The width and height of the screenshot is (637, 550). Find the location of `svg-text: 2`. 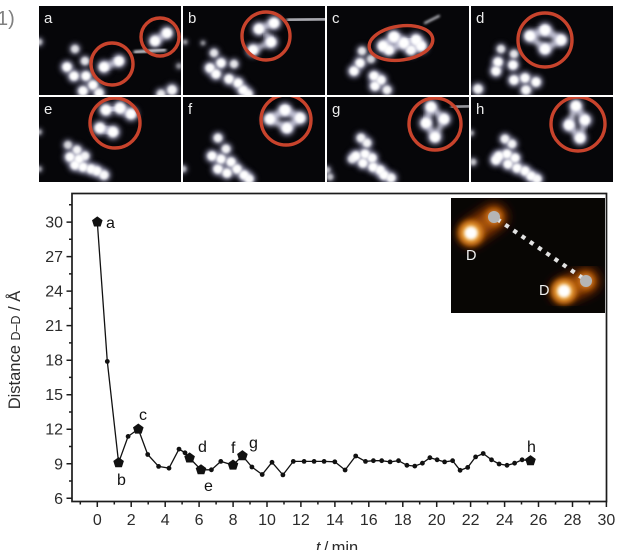

svg-text: 2 is located at coordinates (131, 520).